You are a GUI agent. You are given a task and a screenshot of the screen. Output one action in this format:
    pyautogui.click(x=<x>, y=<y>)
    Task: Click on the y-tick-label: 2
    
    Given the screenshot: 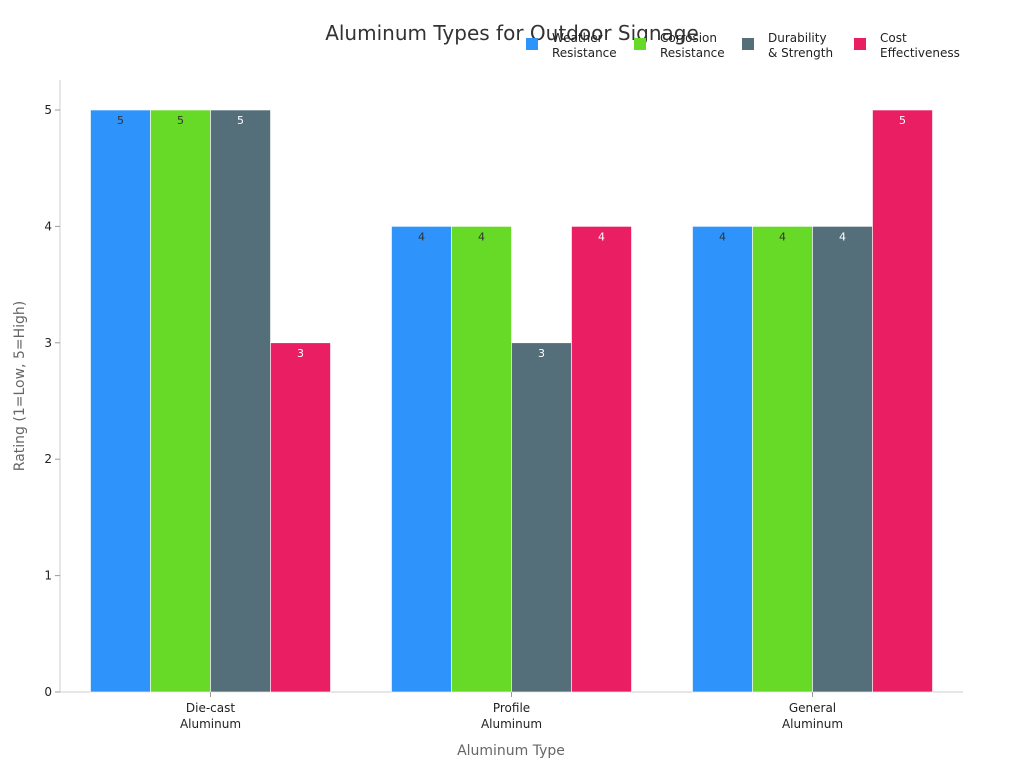 What is the action you would take?
    pyautogui.click(x=48, y=459)
    